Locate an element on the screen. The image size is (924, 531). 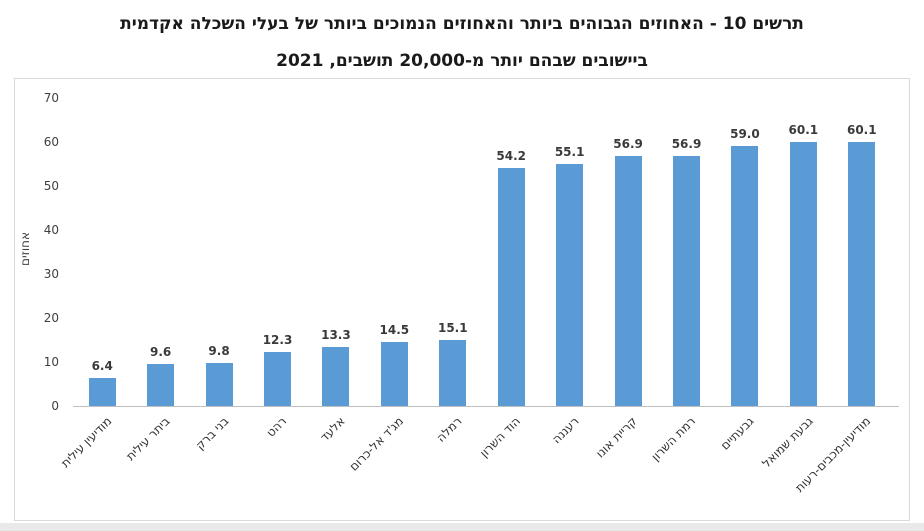
x-axis-category-label: רמת השרון is located at coordinates (673, 439).